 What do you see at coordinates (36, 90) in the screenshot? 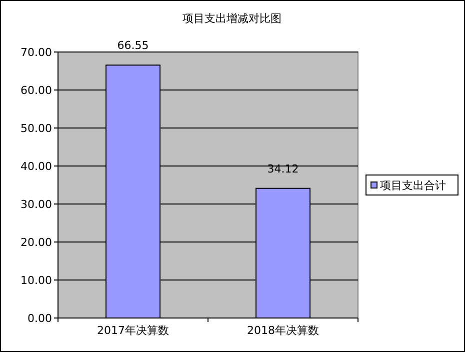
I see `y-tick-label: 60.00` at bounding box center [36, 90].